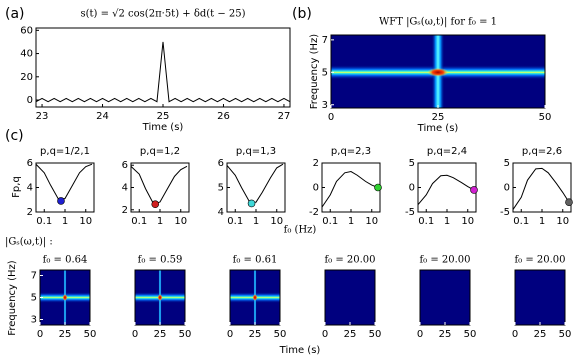 The image size is (581, 360). I want to click on chart-title: p,q=2,6, so click(542, 151).